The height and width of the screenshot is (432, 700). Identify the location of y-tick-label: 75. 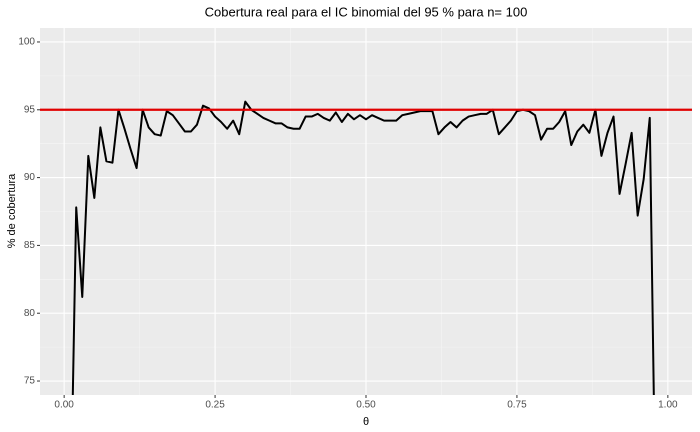
(30, 381).